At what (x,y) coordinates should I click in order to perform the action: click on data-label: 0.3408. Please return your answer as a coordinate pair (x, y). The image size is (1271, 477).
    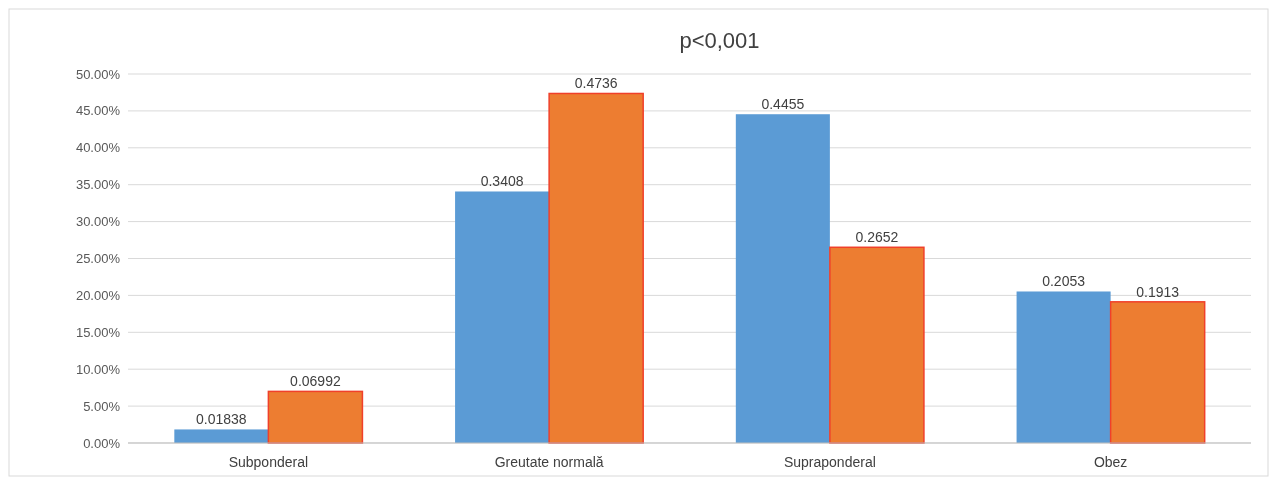
    Looking at the image, I should click on (502, 181).